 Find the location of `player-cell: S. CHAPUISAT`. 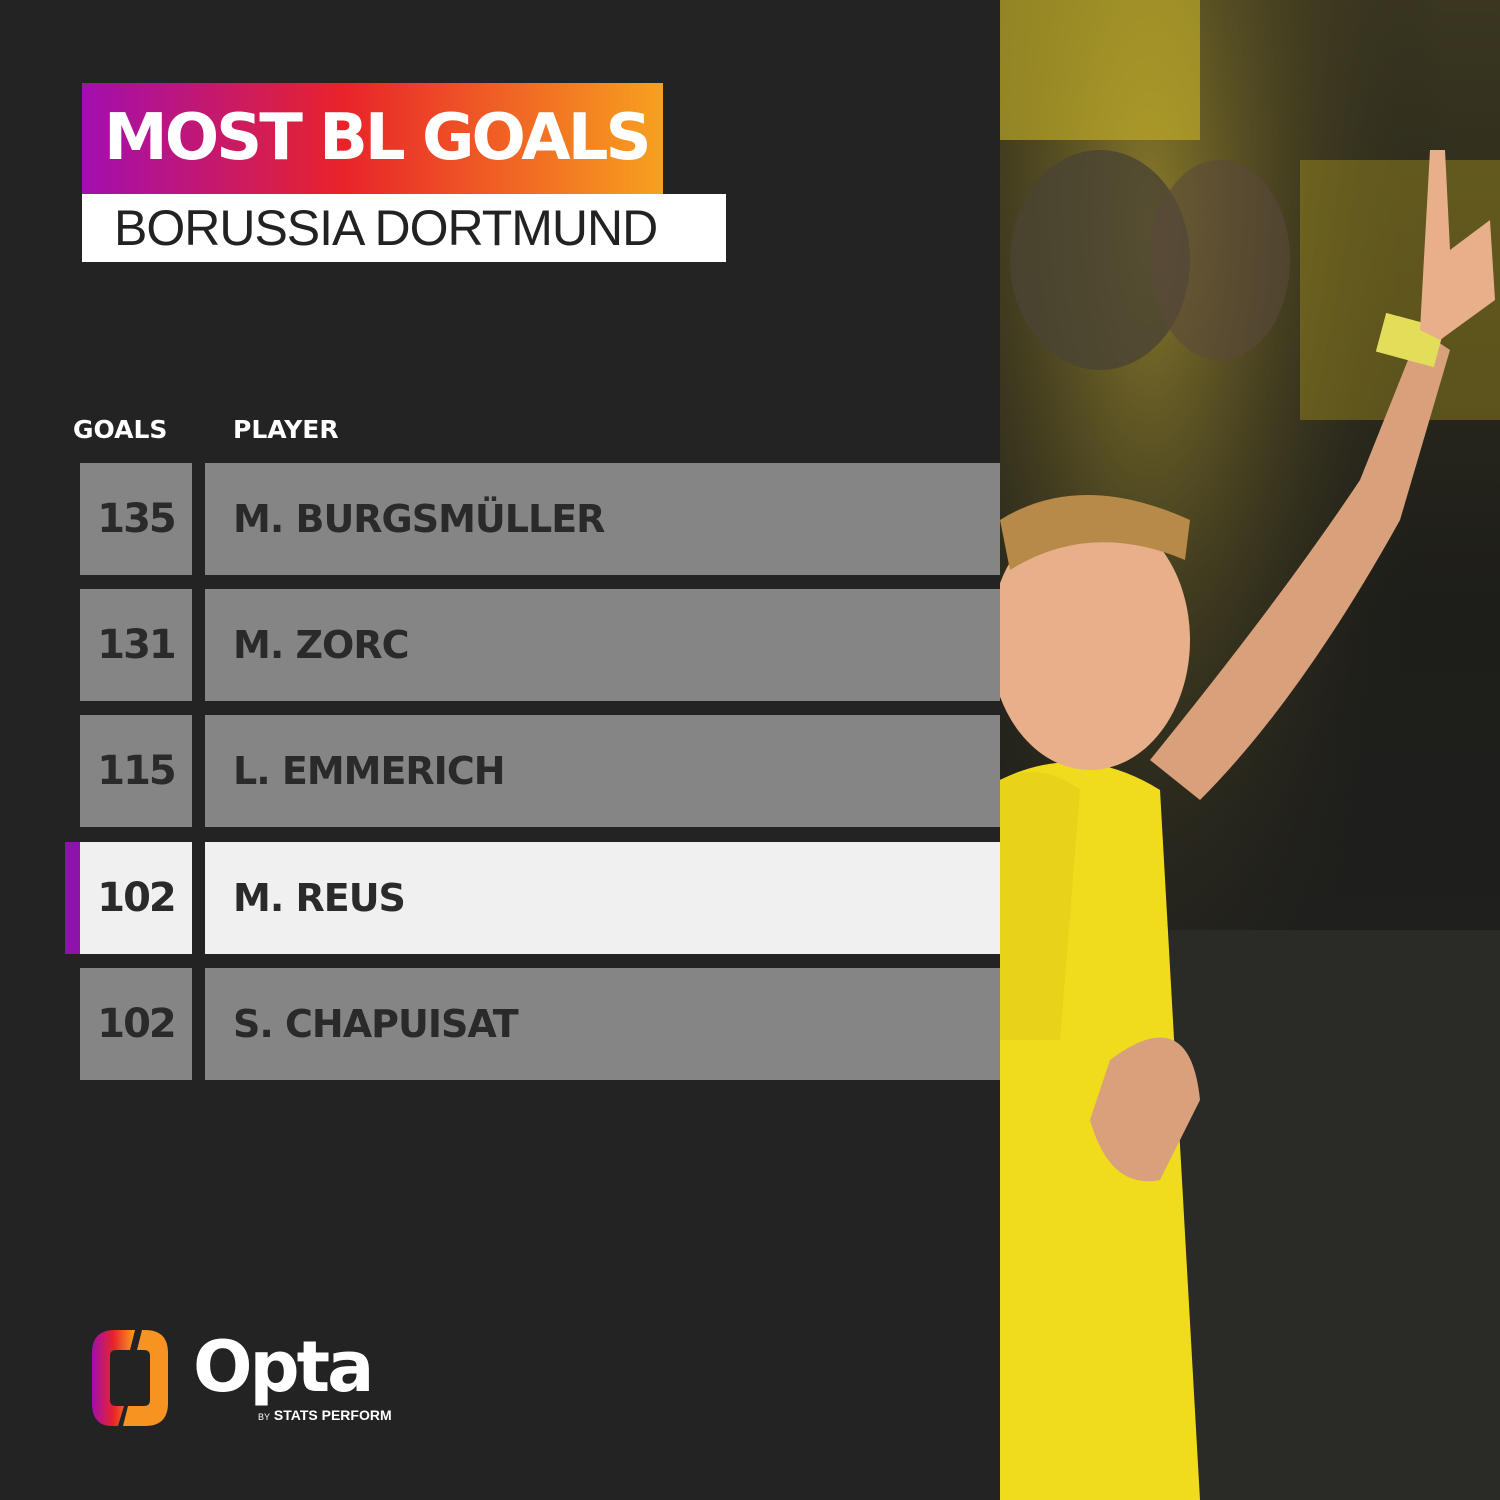

player-cell: S. CHAPUISAT is located at coordinates (602, 1024).